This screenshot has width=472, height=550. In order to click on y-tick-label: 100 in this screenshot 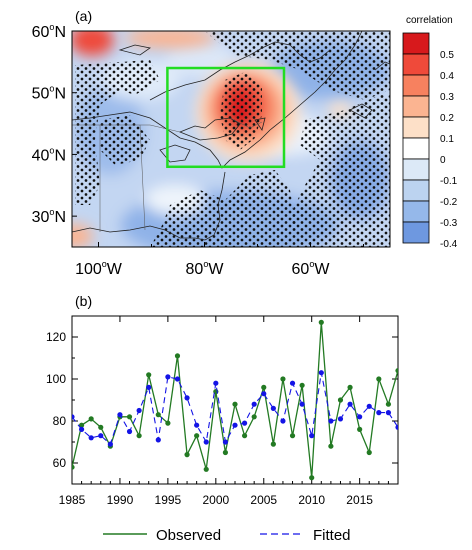, I will do `click(56, 379)`.